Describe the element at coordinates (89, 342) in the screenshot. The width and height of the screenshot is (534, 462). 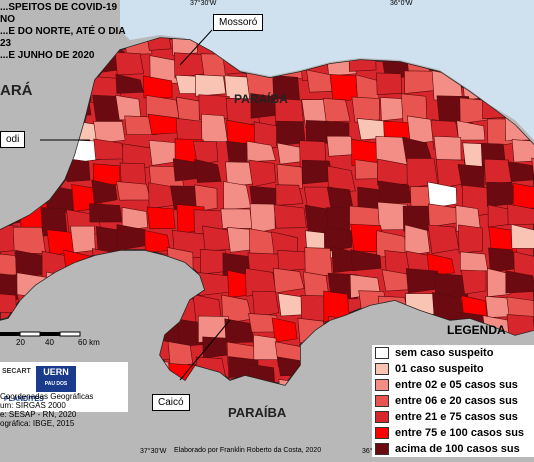
I see `scale-60: 60 km` at that location.